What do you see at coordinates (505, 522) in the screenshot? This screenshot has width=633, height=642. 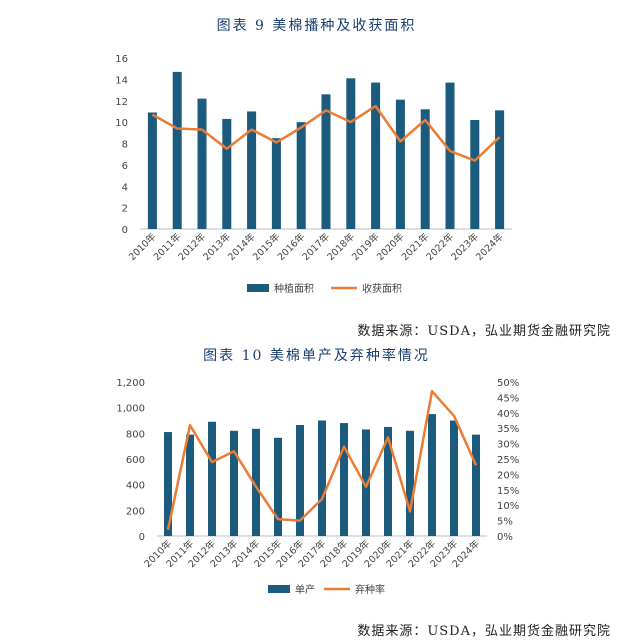 I see `chart2-y2tick-label: 5%` at bounding box center [505, 522].